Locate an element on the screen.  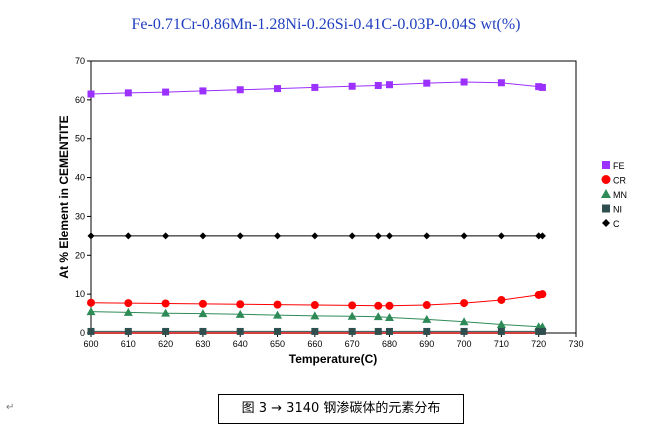
x-tick-label: 690 is located at coordinates (426, 344).